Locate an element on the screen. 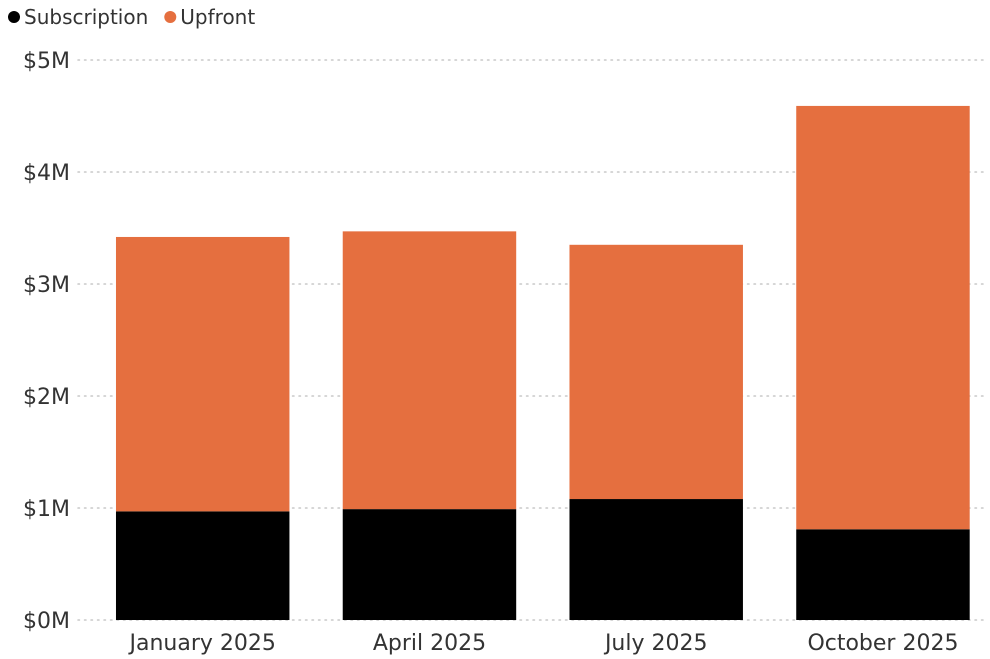 The width and height of the screenshot is (990, 659). y-tick-label: $3M is located at coordinates (46, 285).